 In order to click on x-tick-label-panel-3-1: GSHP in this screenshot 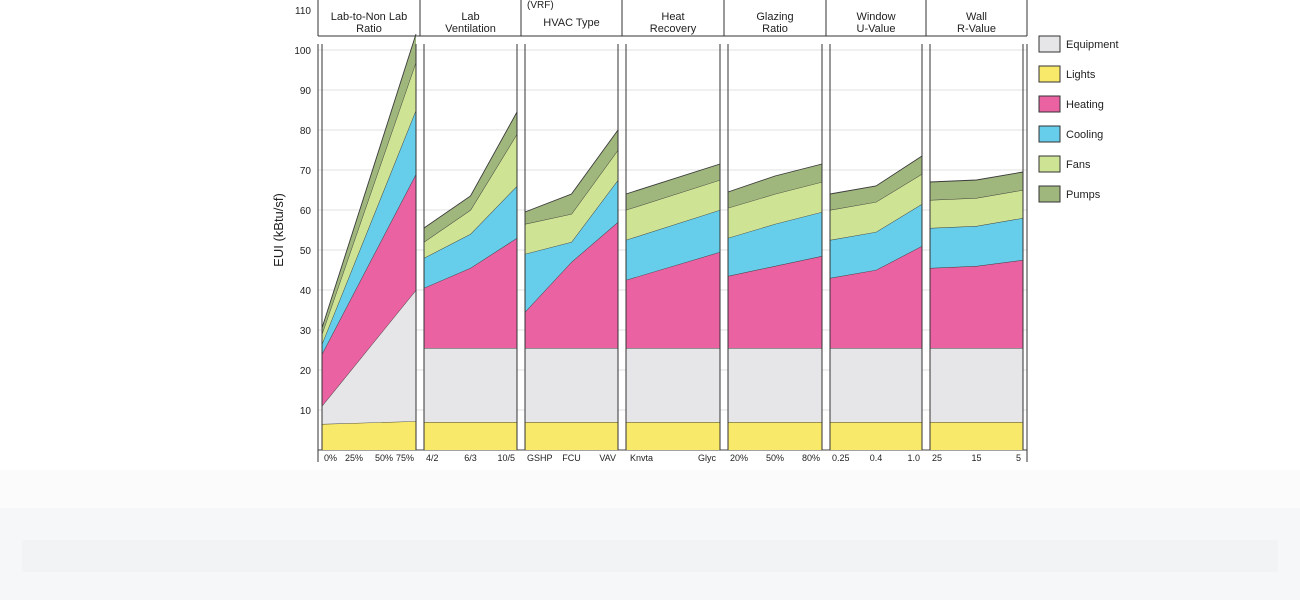, I will do `click(540, 458)`.